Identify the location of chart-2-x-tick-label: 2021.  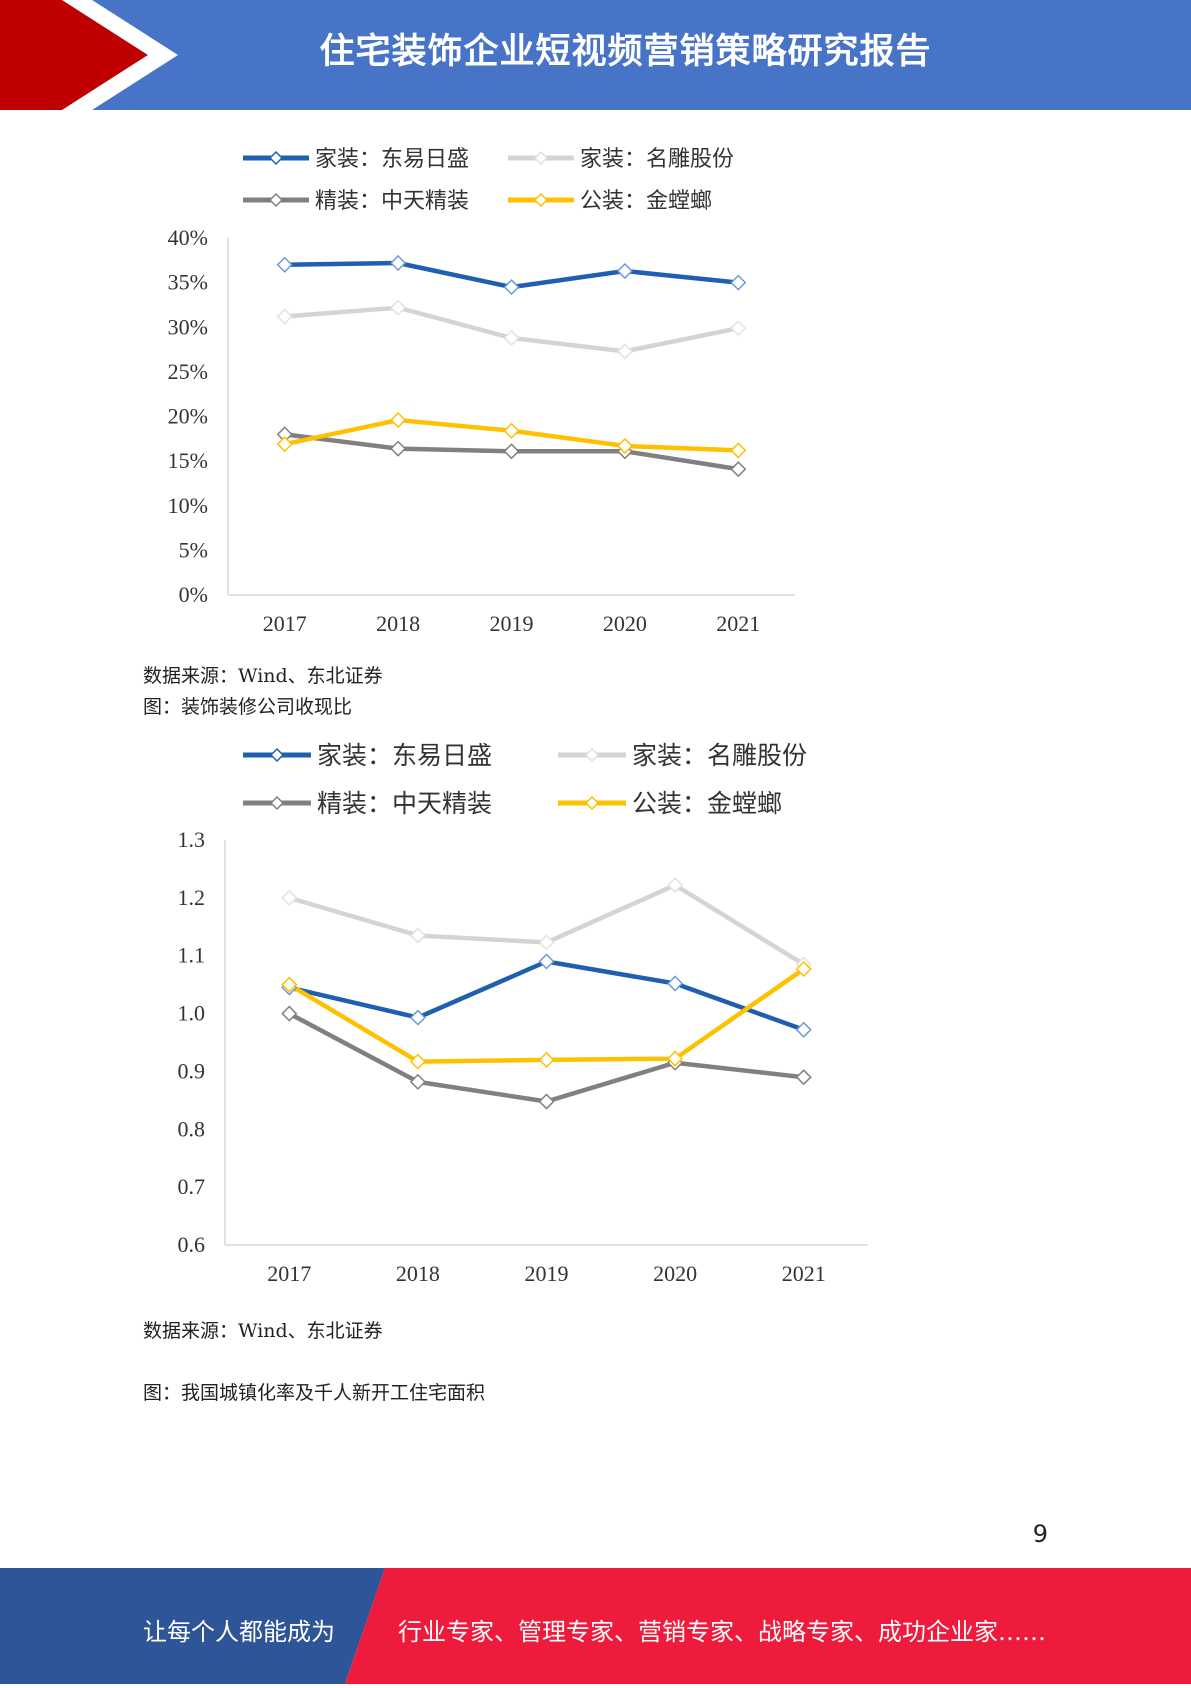
(804, 1273).